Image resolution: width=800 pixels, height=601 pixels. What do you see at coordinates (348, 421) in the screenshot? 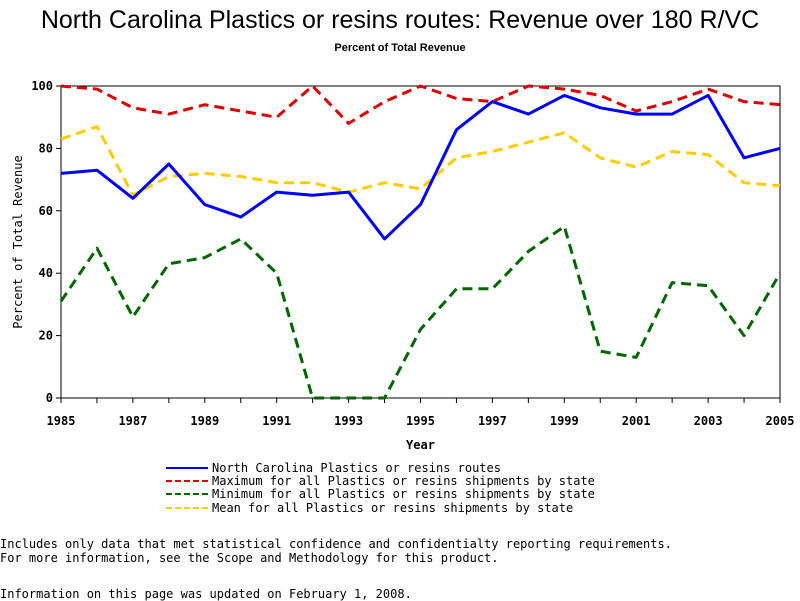
I see `x-tick-label: 1993` at bounding box center [348, 421].